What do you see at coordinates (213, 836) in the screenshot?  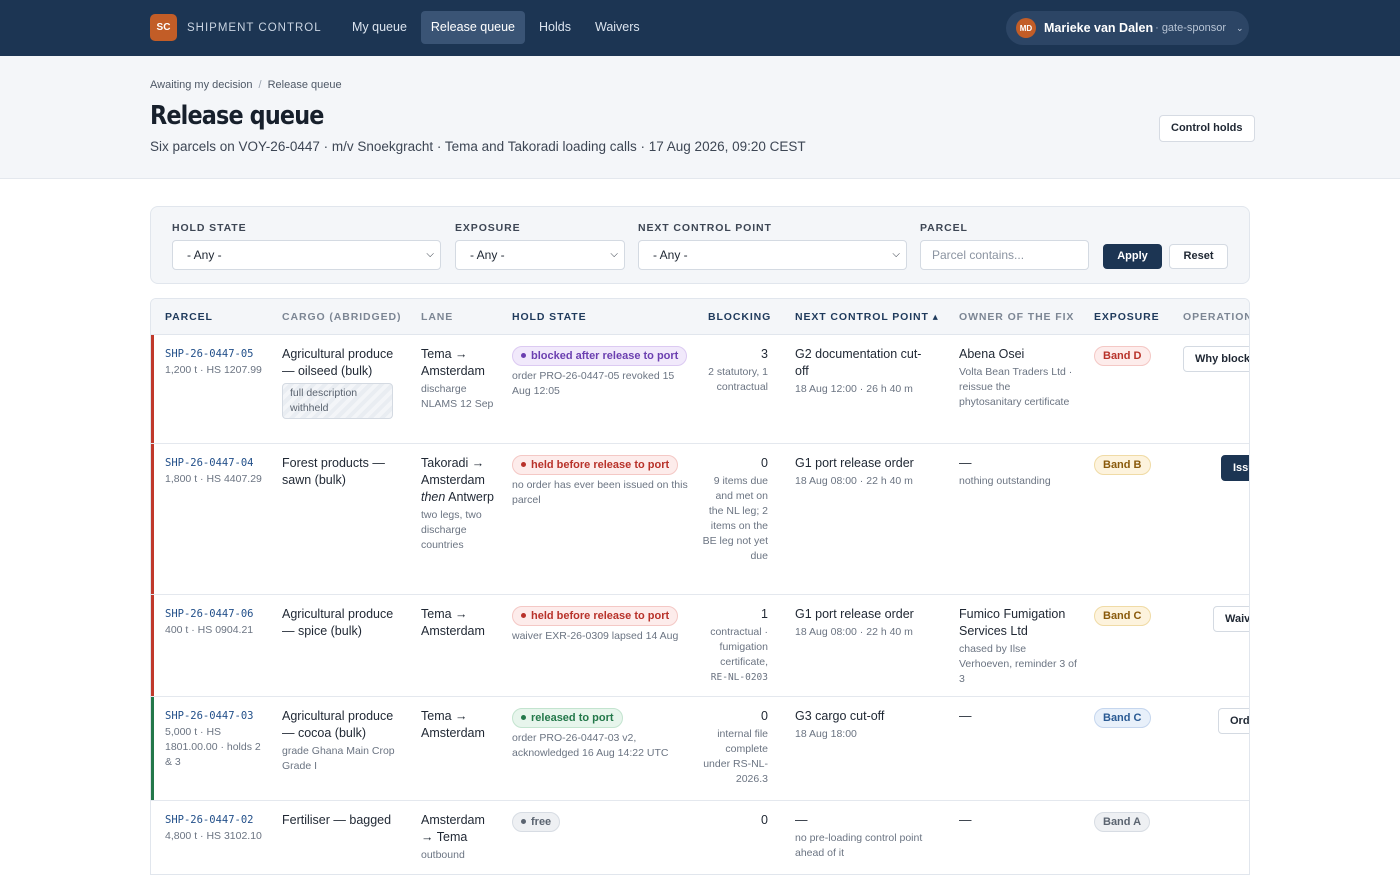 I see `parcel-meta: 4,800 t · HS 3102.10` at bounding box center [213, 836].